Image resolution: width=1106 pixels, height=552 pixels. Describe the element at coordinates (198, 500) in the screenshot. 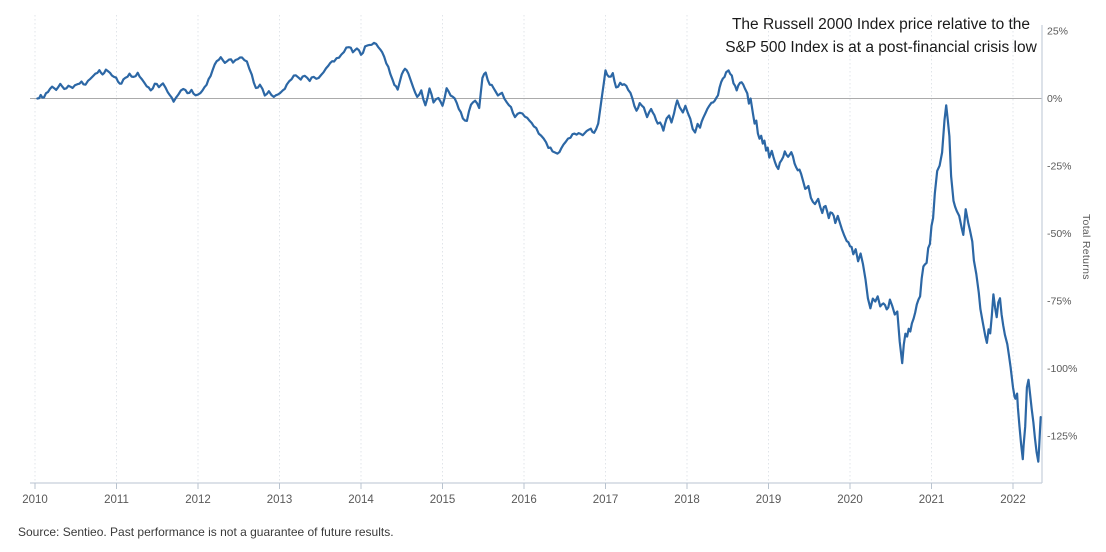

I see `x-tick-label: 2012` at that location.